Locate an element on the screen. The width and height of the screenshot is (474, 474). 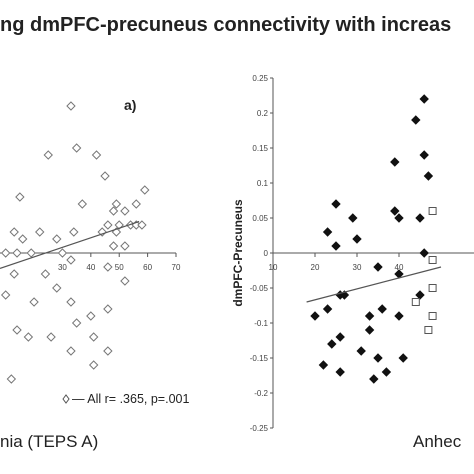
right-y-tick-label: -0.1 is located at coordinates (261, 323).